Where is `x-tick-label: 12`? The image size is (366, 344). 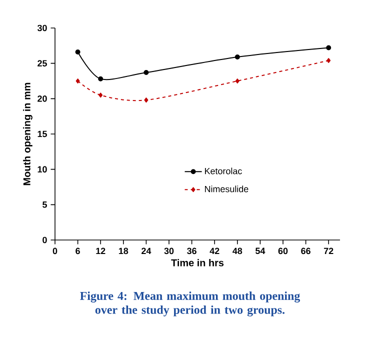 x-tick-label: 12 is located at coordinates (101, 251).